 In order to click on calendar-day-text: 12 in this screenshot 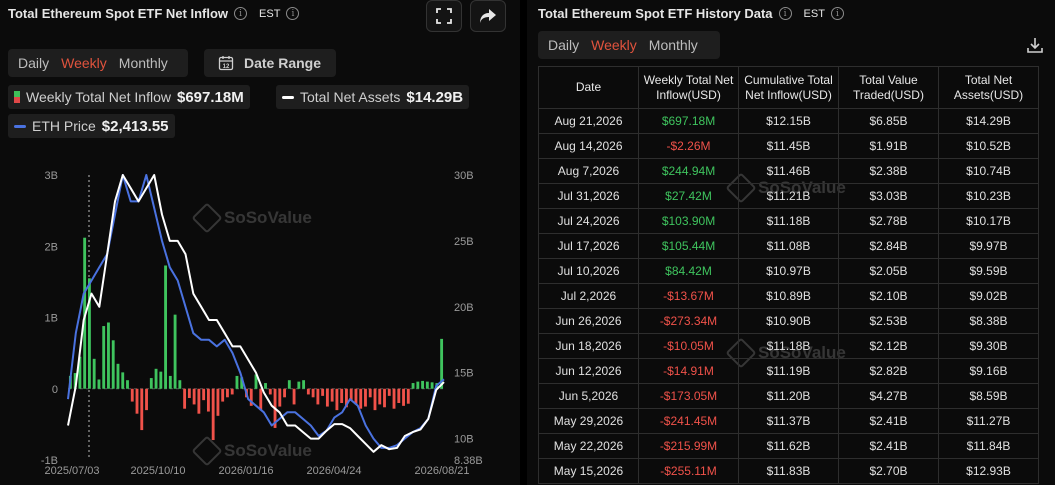, I will do `click(226, 67)`.